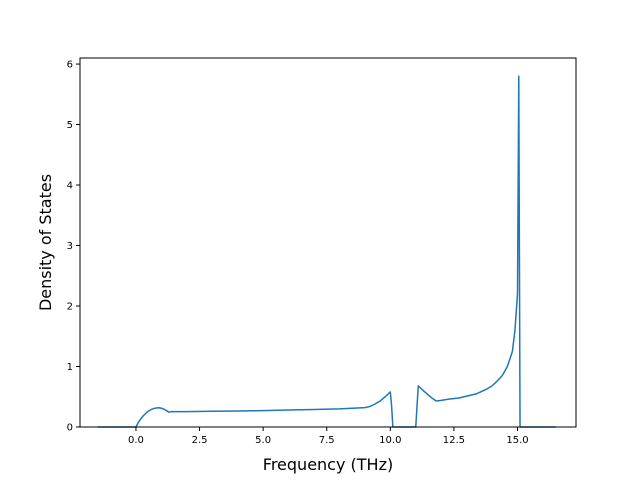 Image resolution: width=640 pixels, height=480 pixels. What do you see at coordinates (327, 440) in the screenshot?
I see `x-tick-label: 7.5` at bounding box center [327, 440].